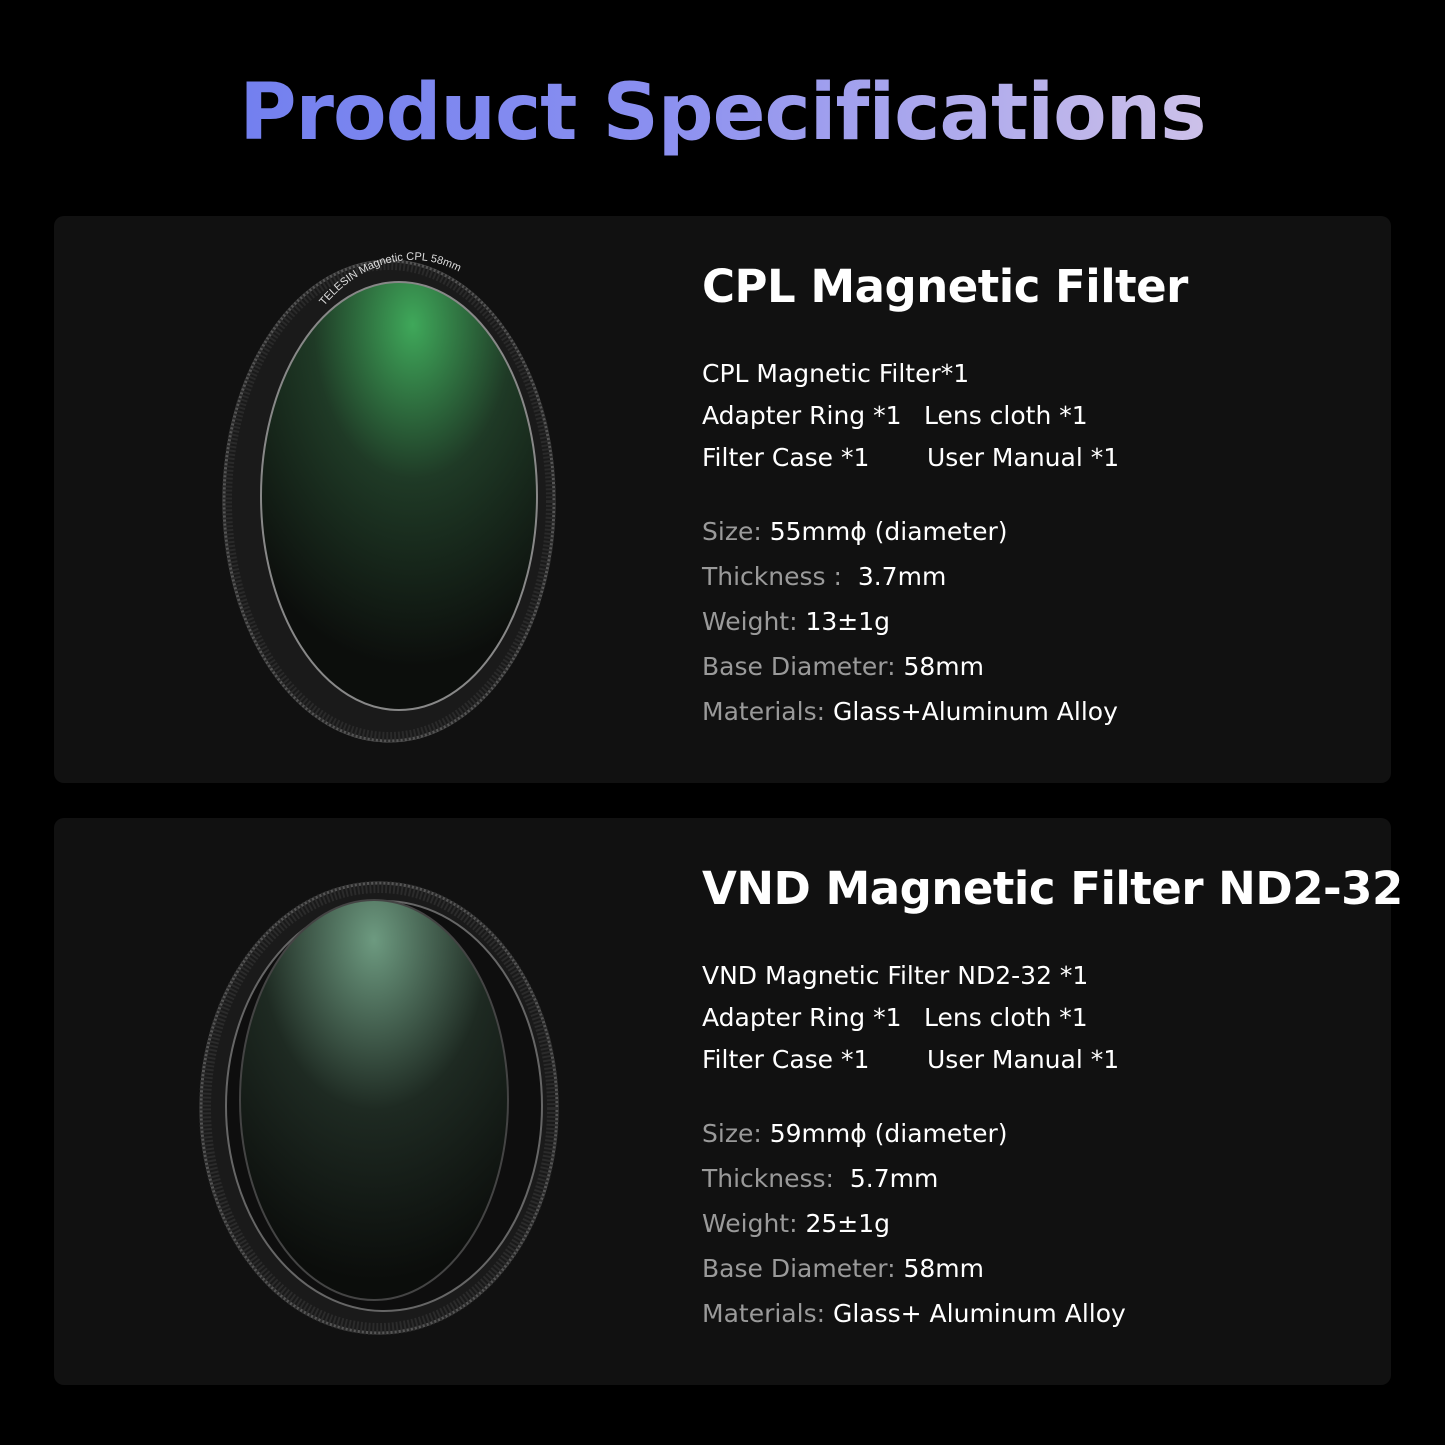 The image size is (1445, 1445). I want to click on item: VND Magnetic Filter ND2-32 *1, so click(895, 975).